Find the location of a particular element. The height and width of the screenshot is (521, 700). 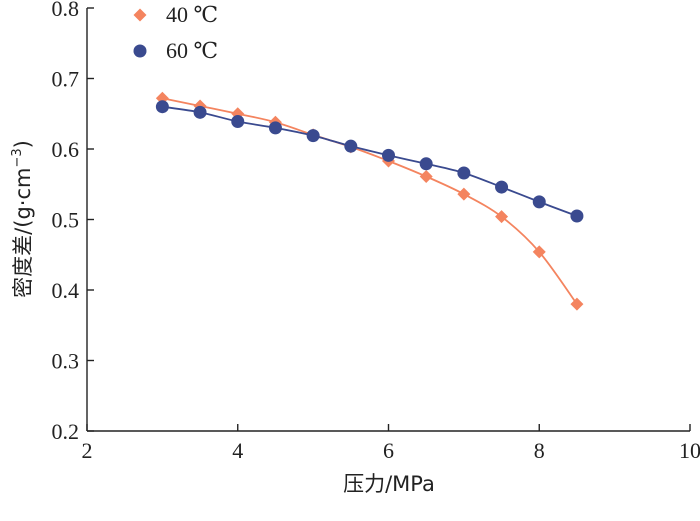

y-tick-label: 0.3 is located at coordinates (66, 361).